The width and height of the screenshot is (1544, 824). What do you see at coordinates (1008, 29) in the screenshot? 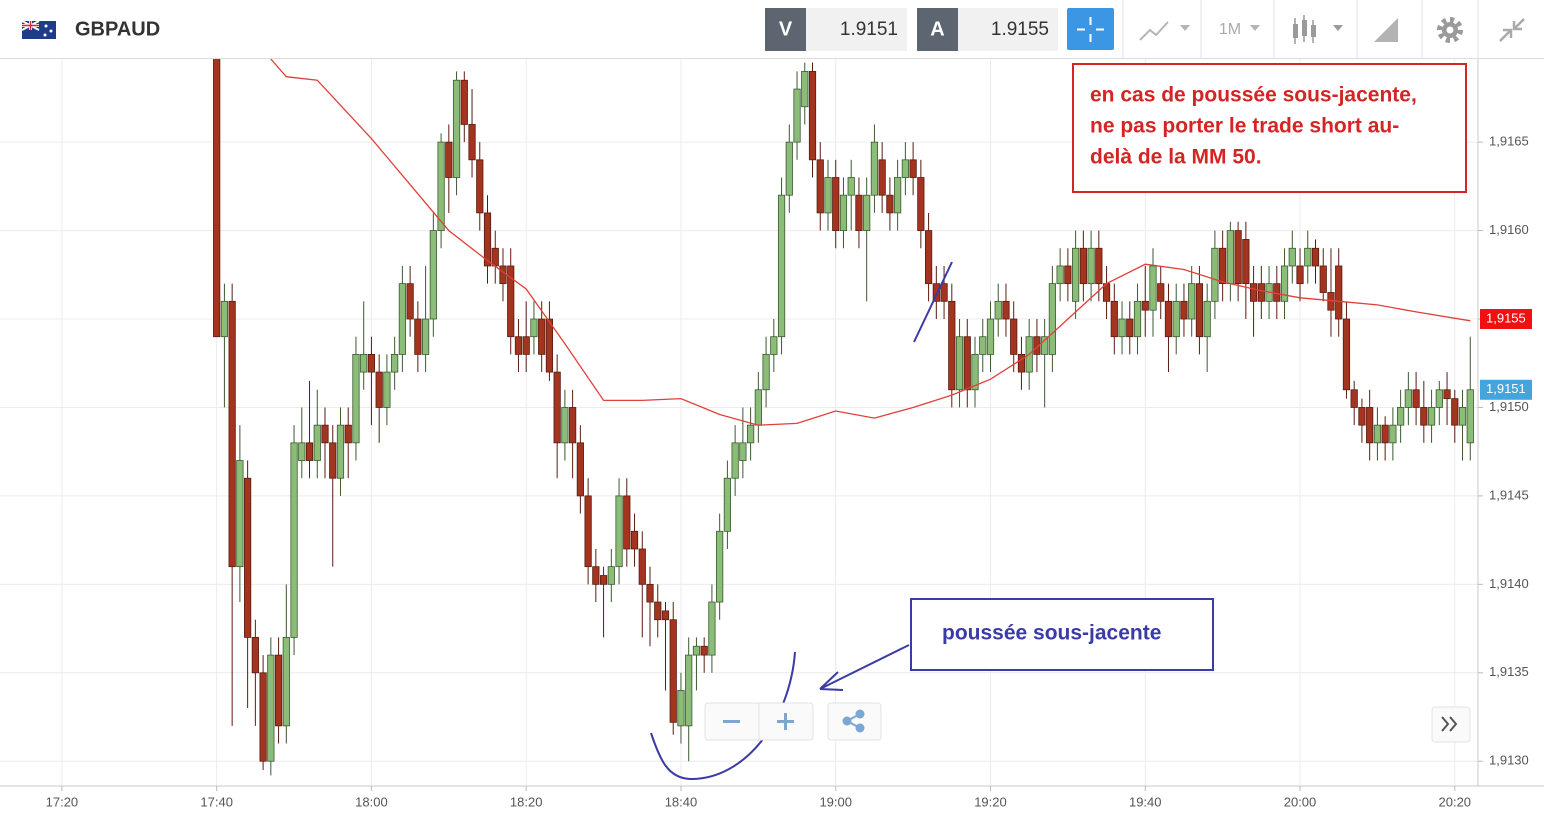
I see `buy-price-box` at bounding box center [1008, 29].